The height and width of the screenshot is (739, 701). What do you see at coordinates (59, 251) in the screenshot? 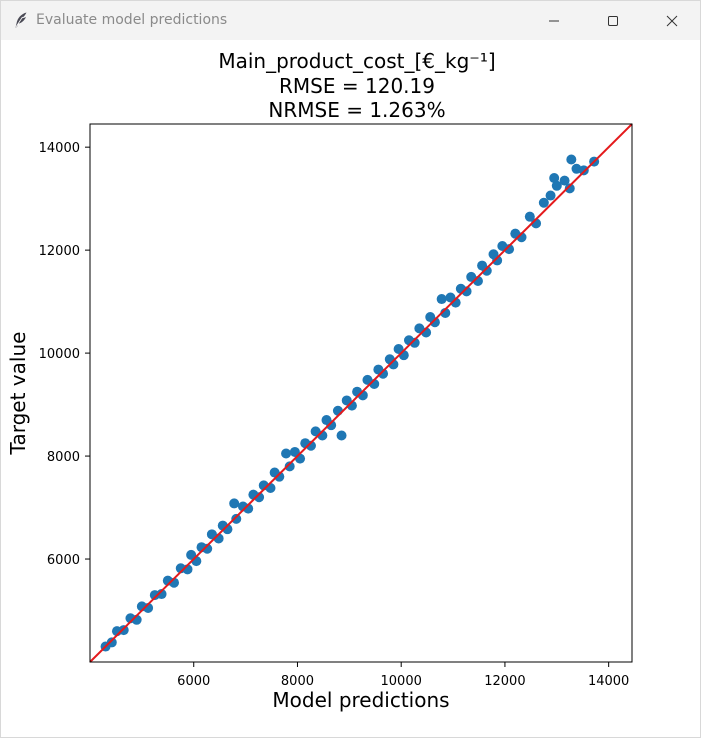
I see `y-tick-label: 12000` at bounding box center [59, 251].